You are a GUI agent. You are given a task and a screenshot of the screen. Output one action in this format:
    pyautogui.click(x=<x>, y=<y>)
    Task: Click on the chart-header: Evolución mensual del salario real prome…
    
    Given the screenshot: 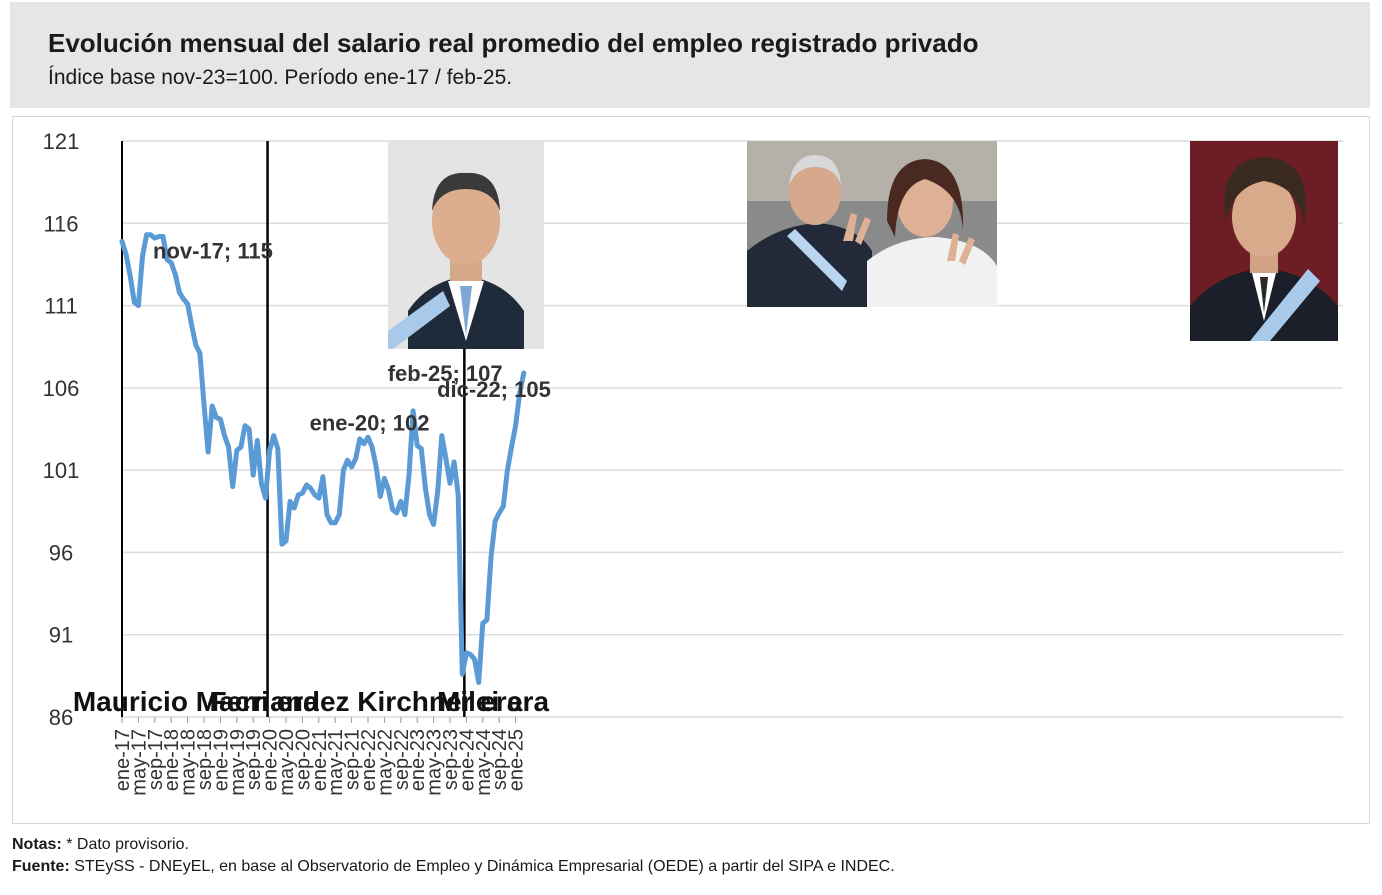 What is the action you would take?
    pyautogui.click(x=690, y=55)
    